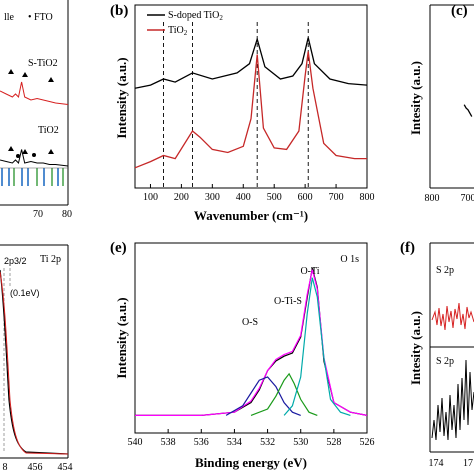  Describe the element at coordinates (407, 248) in the screenshot. I see `panel-f-letter: (f)` at that location.